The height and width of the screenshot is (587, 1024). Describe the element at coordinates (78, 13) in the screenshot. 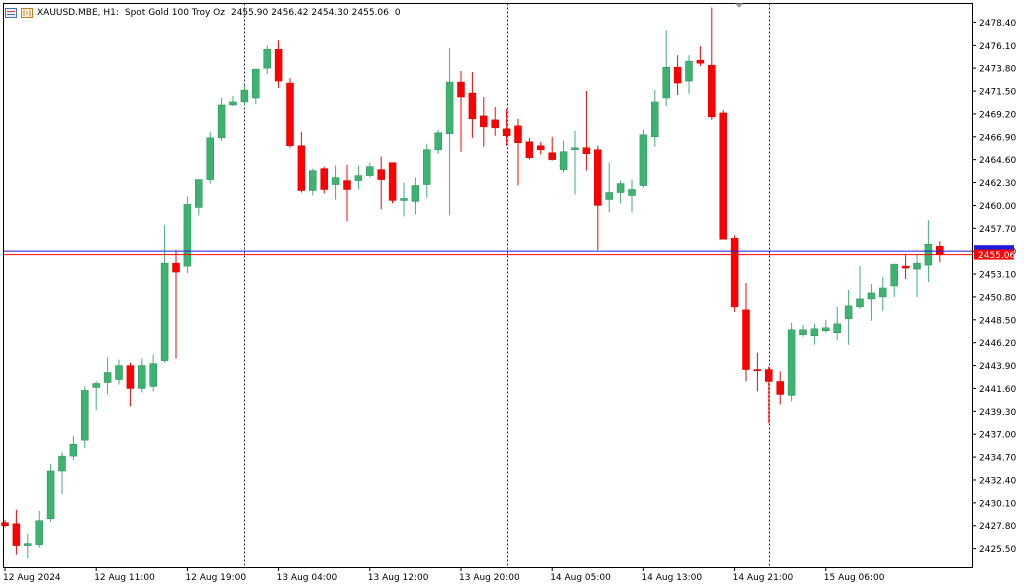

I see `symbol-timeframe: XAUUSD.MBE, H1:` at that location.